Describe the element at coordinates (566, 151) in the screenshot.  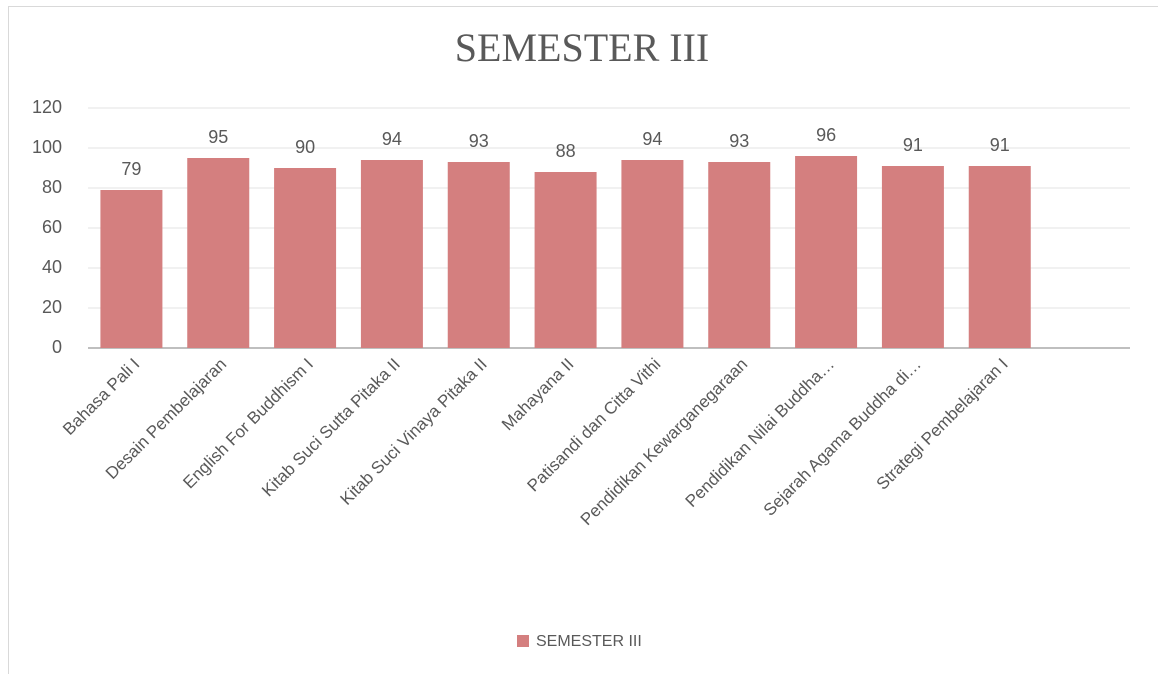
I see `data-label: 88` at that location.